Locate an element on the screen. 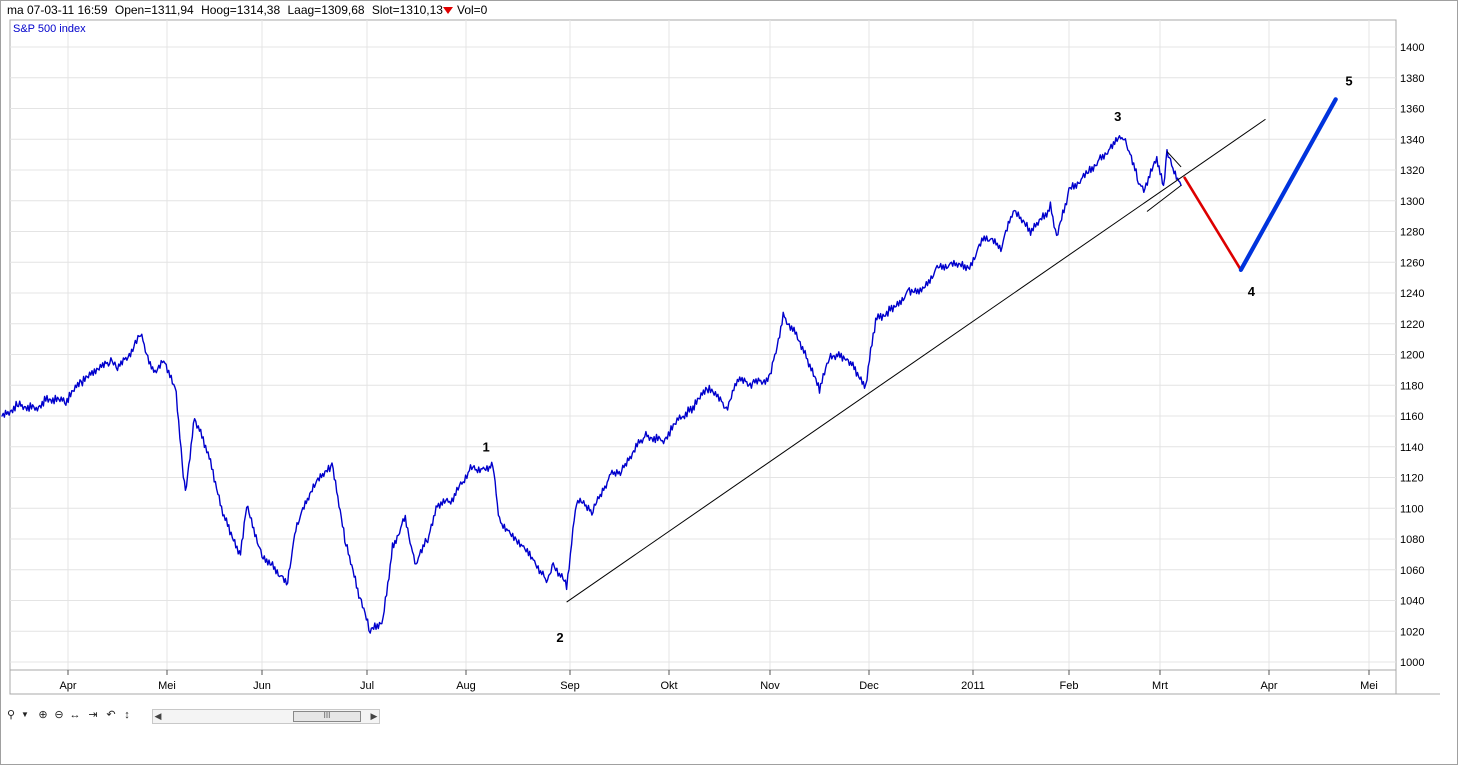 This screenshot has height=765, width=1458. down-arrow-icon is located at coordinates (447, 11).